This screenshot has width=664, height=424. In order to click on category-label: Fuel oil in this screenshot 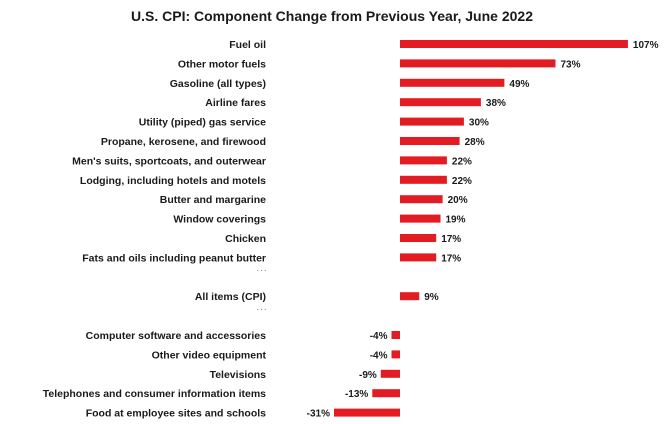, I will do `click(247, 45)`.